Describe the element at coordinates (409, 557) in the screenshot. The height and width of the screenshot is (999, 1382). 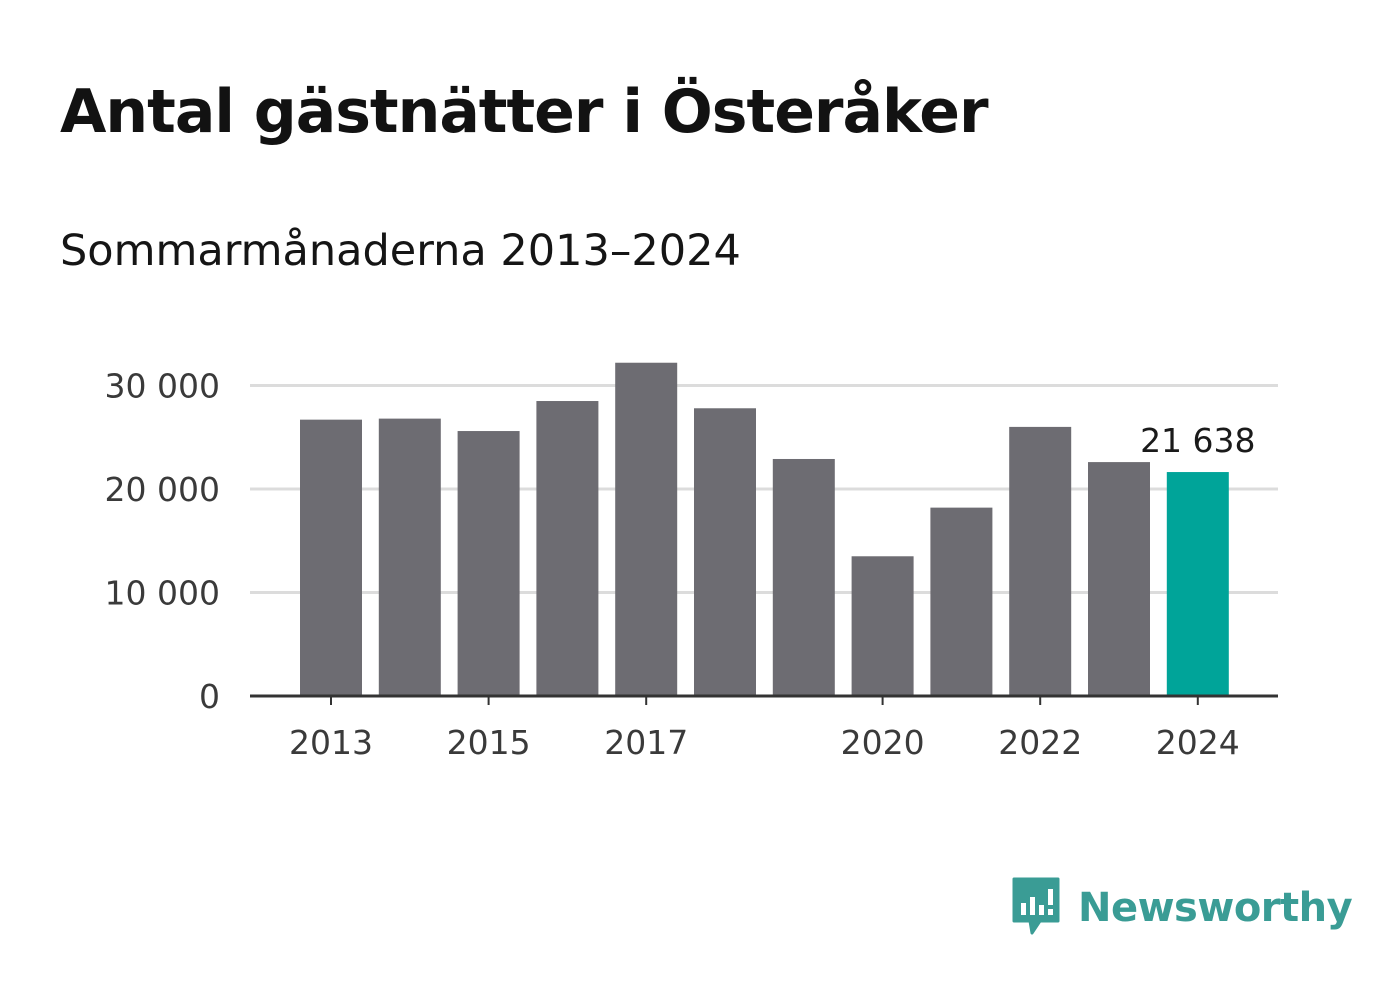
I see `bar-2014` at that location.